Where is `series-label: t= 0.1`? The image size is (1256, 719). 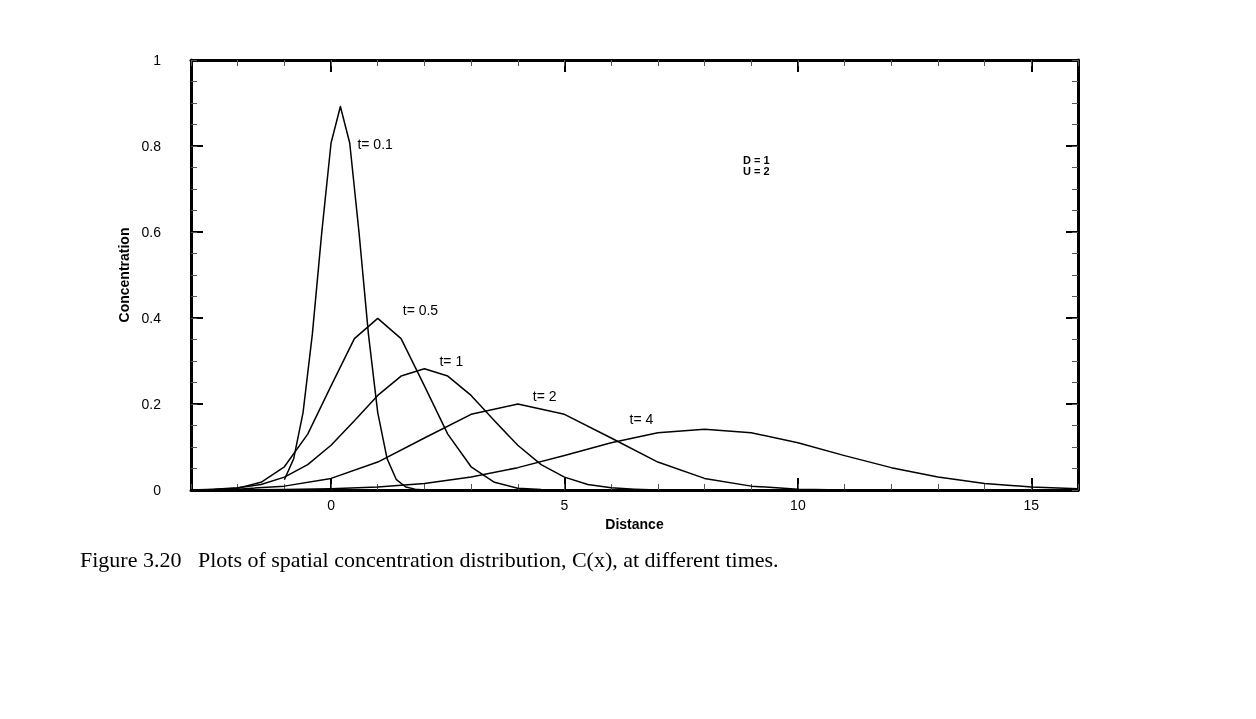 series-label: t= 0.1 is located at coordinates (375, 144).